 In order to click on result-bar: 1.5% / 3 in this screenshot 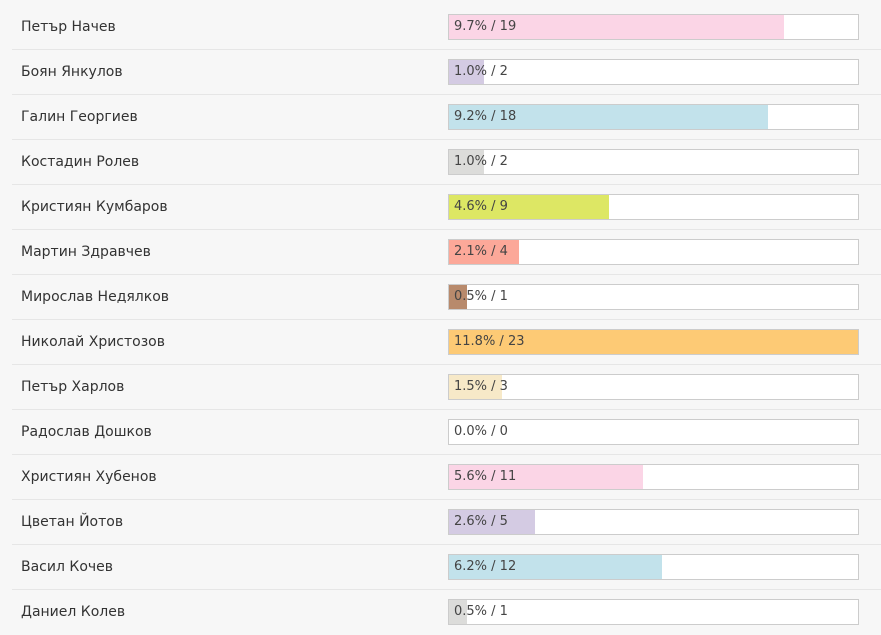, I will do `click(653, 387)`.